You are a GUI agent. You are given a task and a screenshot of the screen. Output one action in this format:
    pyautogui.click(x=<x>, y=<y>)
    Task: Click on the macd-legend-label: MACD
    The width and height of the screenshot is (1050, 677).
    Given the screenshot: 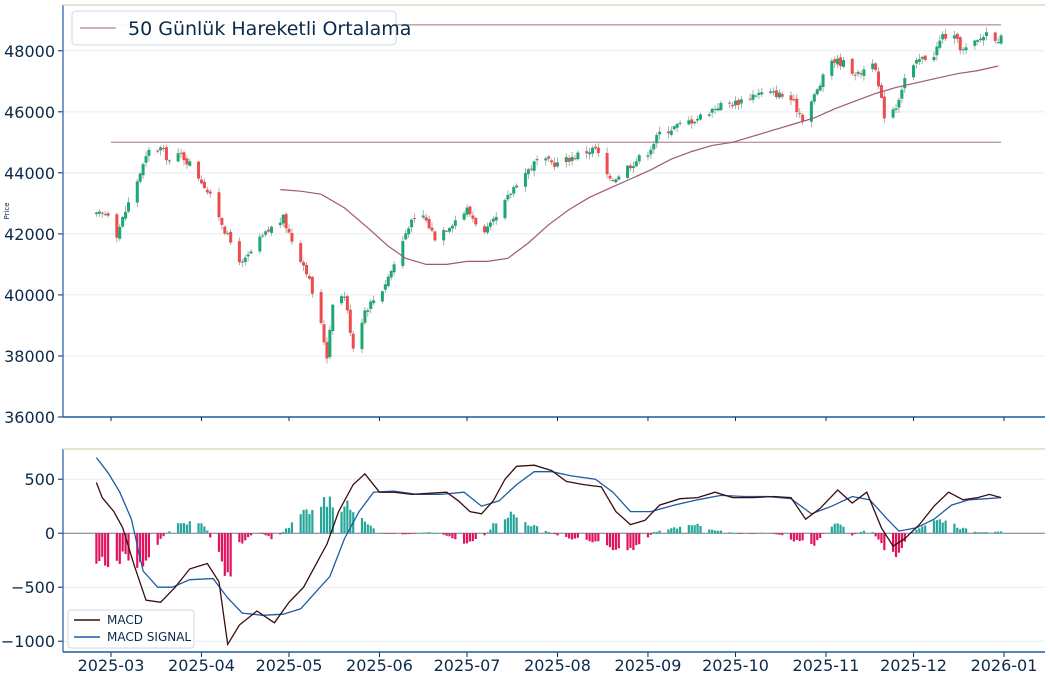 What is the action you would take?
    pyautogui.click(x=125, y=620)
    